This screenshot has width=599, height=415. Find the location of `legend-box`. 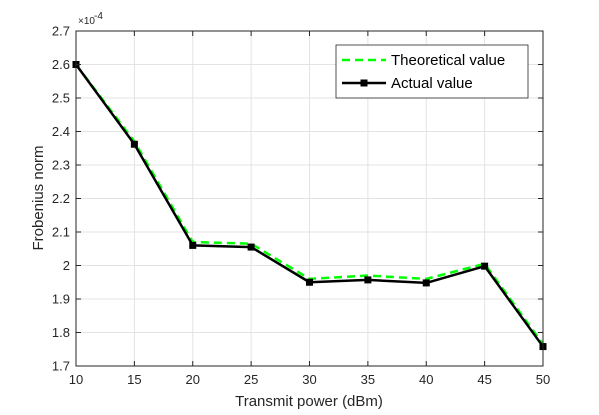

legend-box is located at coordinates (432, 71).